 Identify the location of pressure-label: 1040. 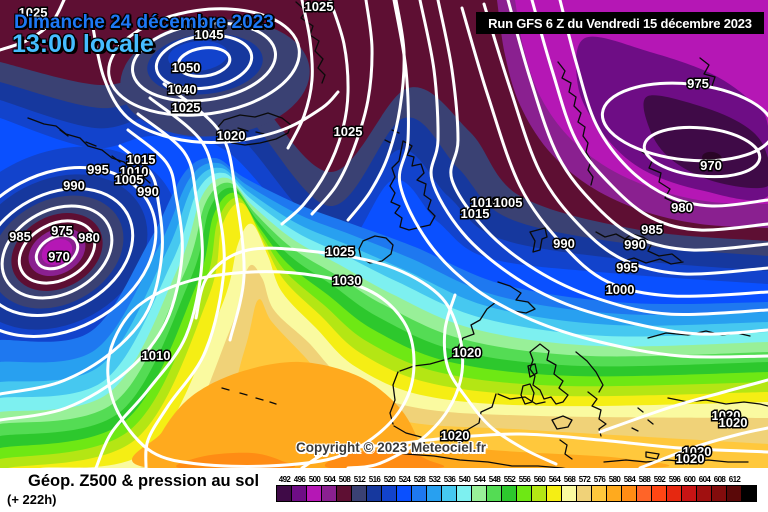
(182, 89).